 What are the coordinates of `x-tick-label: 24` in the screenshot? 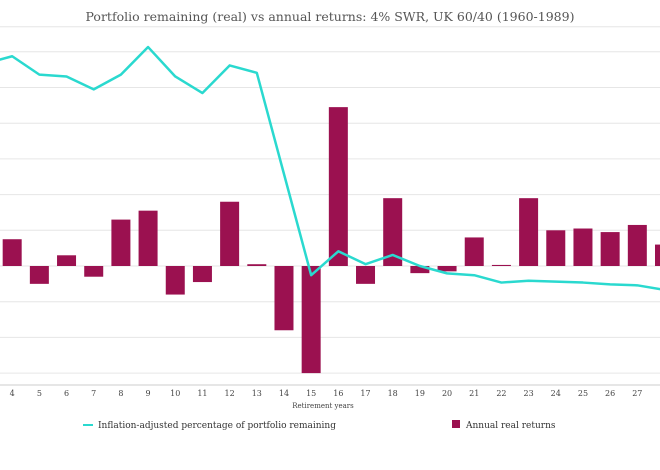 It's located at (556, 393).